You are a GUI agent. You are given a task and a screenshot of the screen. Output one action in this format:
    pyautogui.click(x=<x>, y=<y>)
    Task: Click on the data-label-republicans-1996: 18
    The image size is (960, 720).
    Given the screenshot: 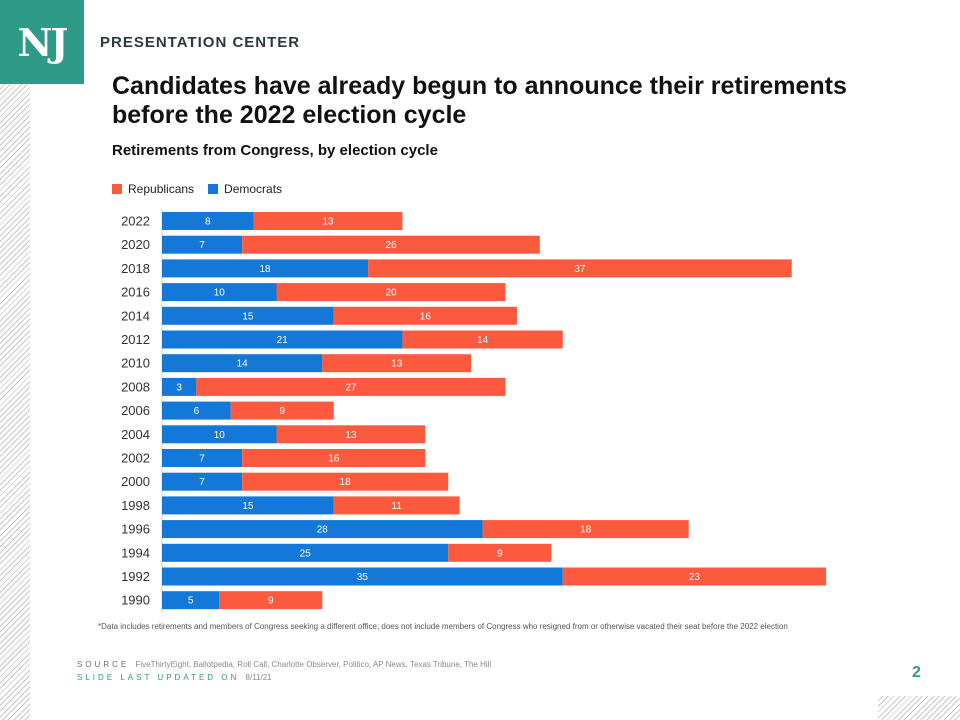 What is the action you would take?
    pyautogui.click(x=586, y=530)
    